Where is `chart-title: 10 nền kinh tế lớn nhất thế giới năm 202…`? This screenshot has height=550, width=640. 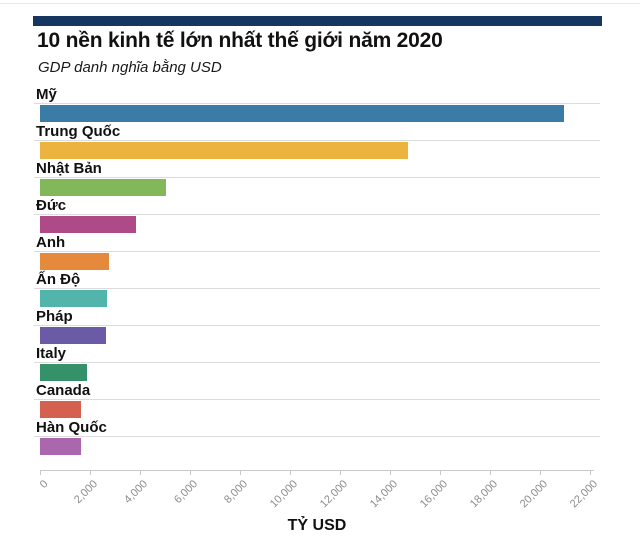 chart-title: 10 nền kinh tế lớn nhất thế giới năm 202… is located at coordinates (240, 40).